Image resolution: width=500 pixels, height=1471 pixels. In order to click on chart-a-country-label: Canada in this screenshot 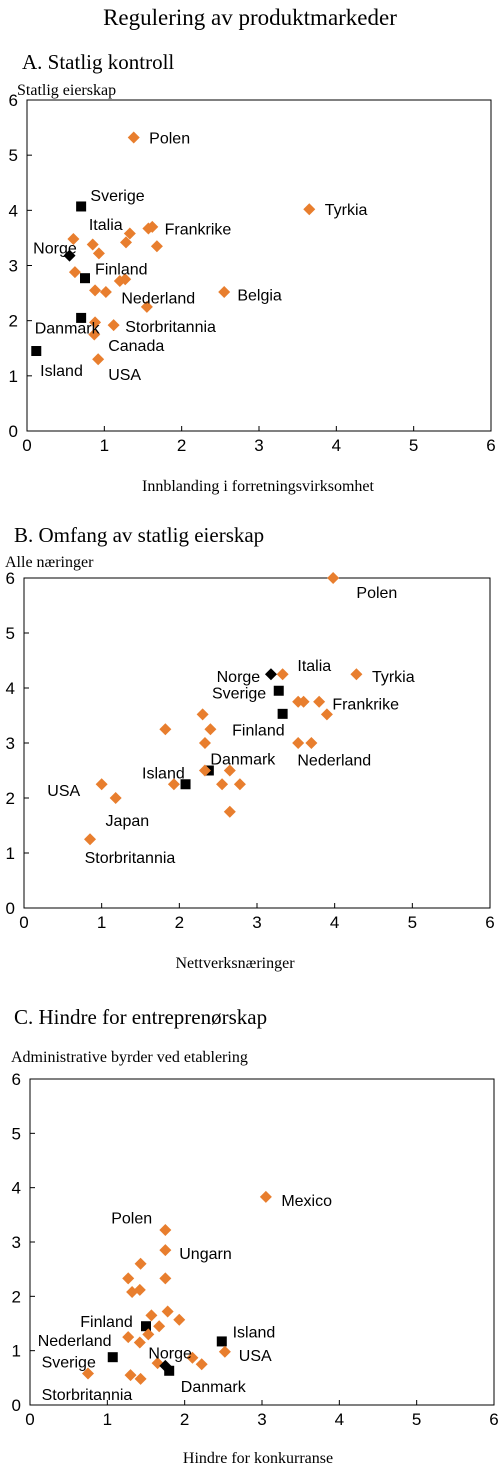, I will do `click(136, 346)`.